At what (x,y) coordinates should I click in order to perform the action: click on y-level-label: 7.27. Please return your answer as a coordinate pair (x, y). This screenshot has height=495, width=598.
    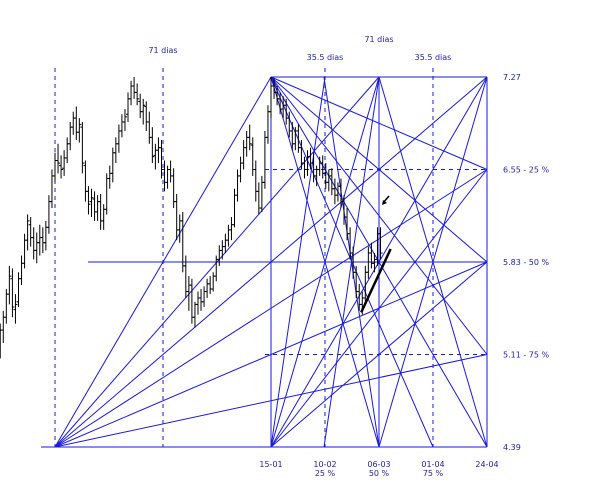
    Looking at the image, I should click on (512, 77).